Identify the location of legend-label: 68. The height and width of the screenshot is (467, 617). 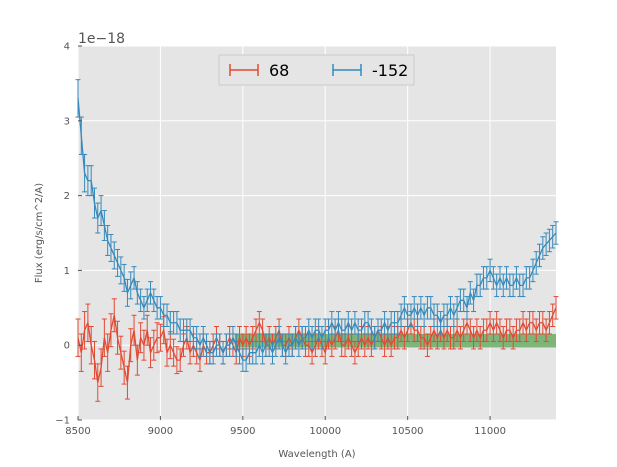
(279, 70).